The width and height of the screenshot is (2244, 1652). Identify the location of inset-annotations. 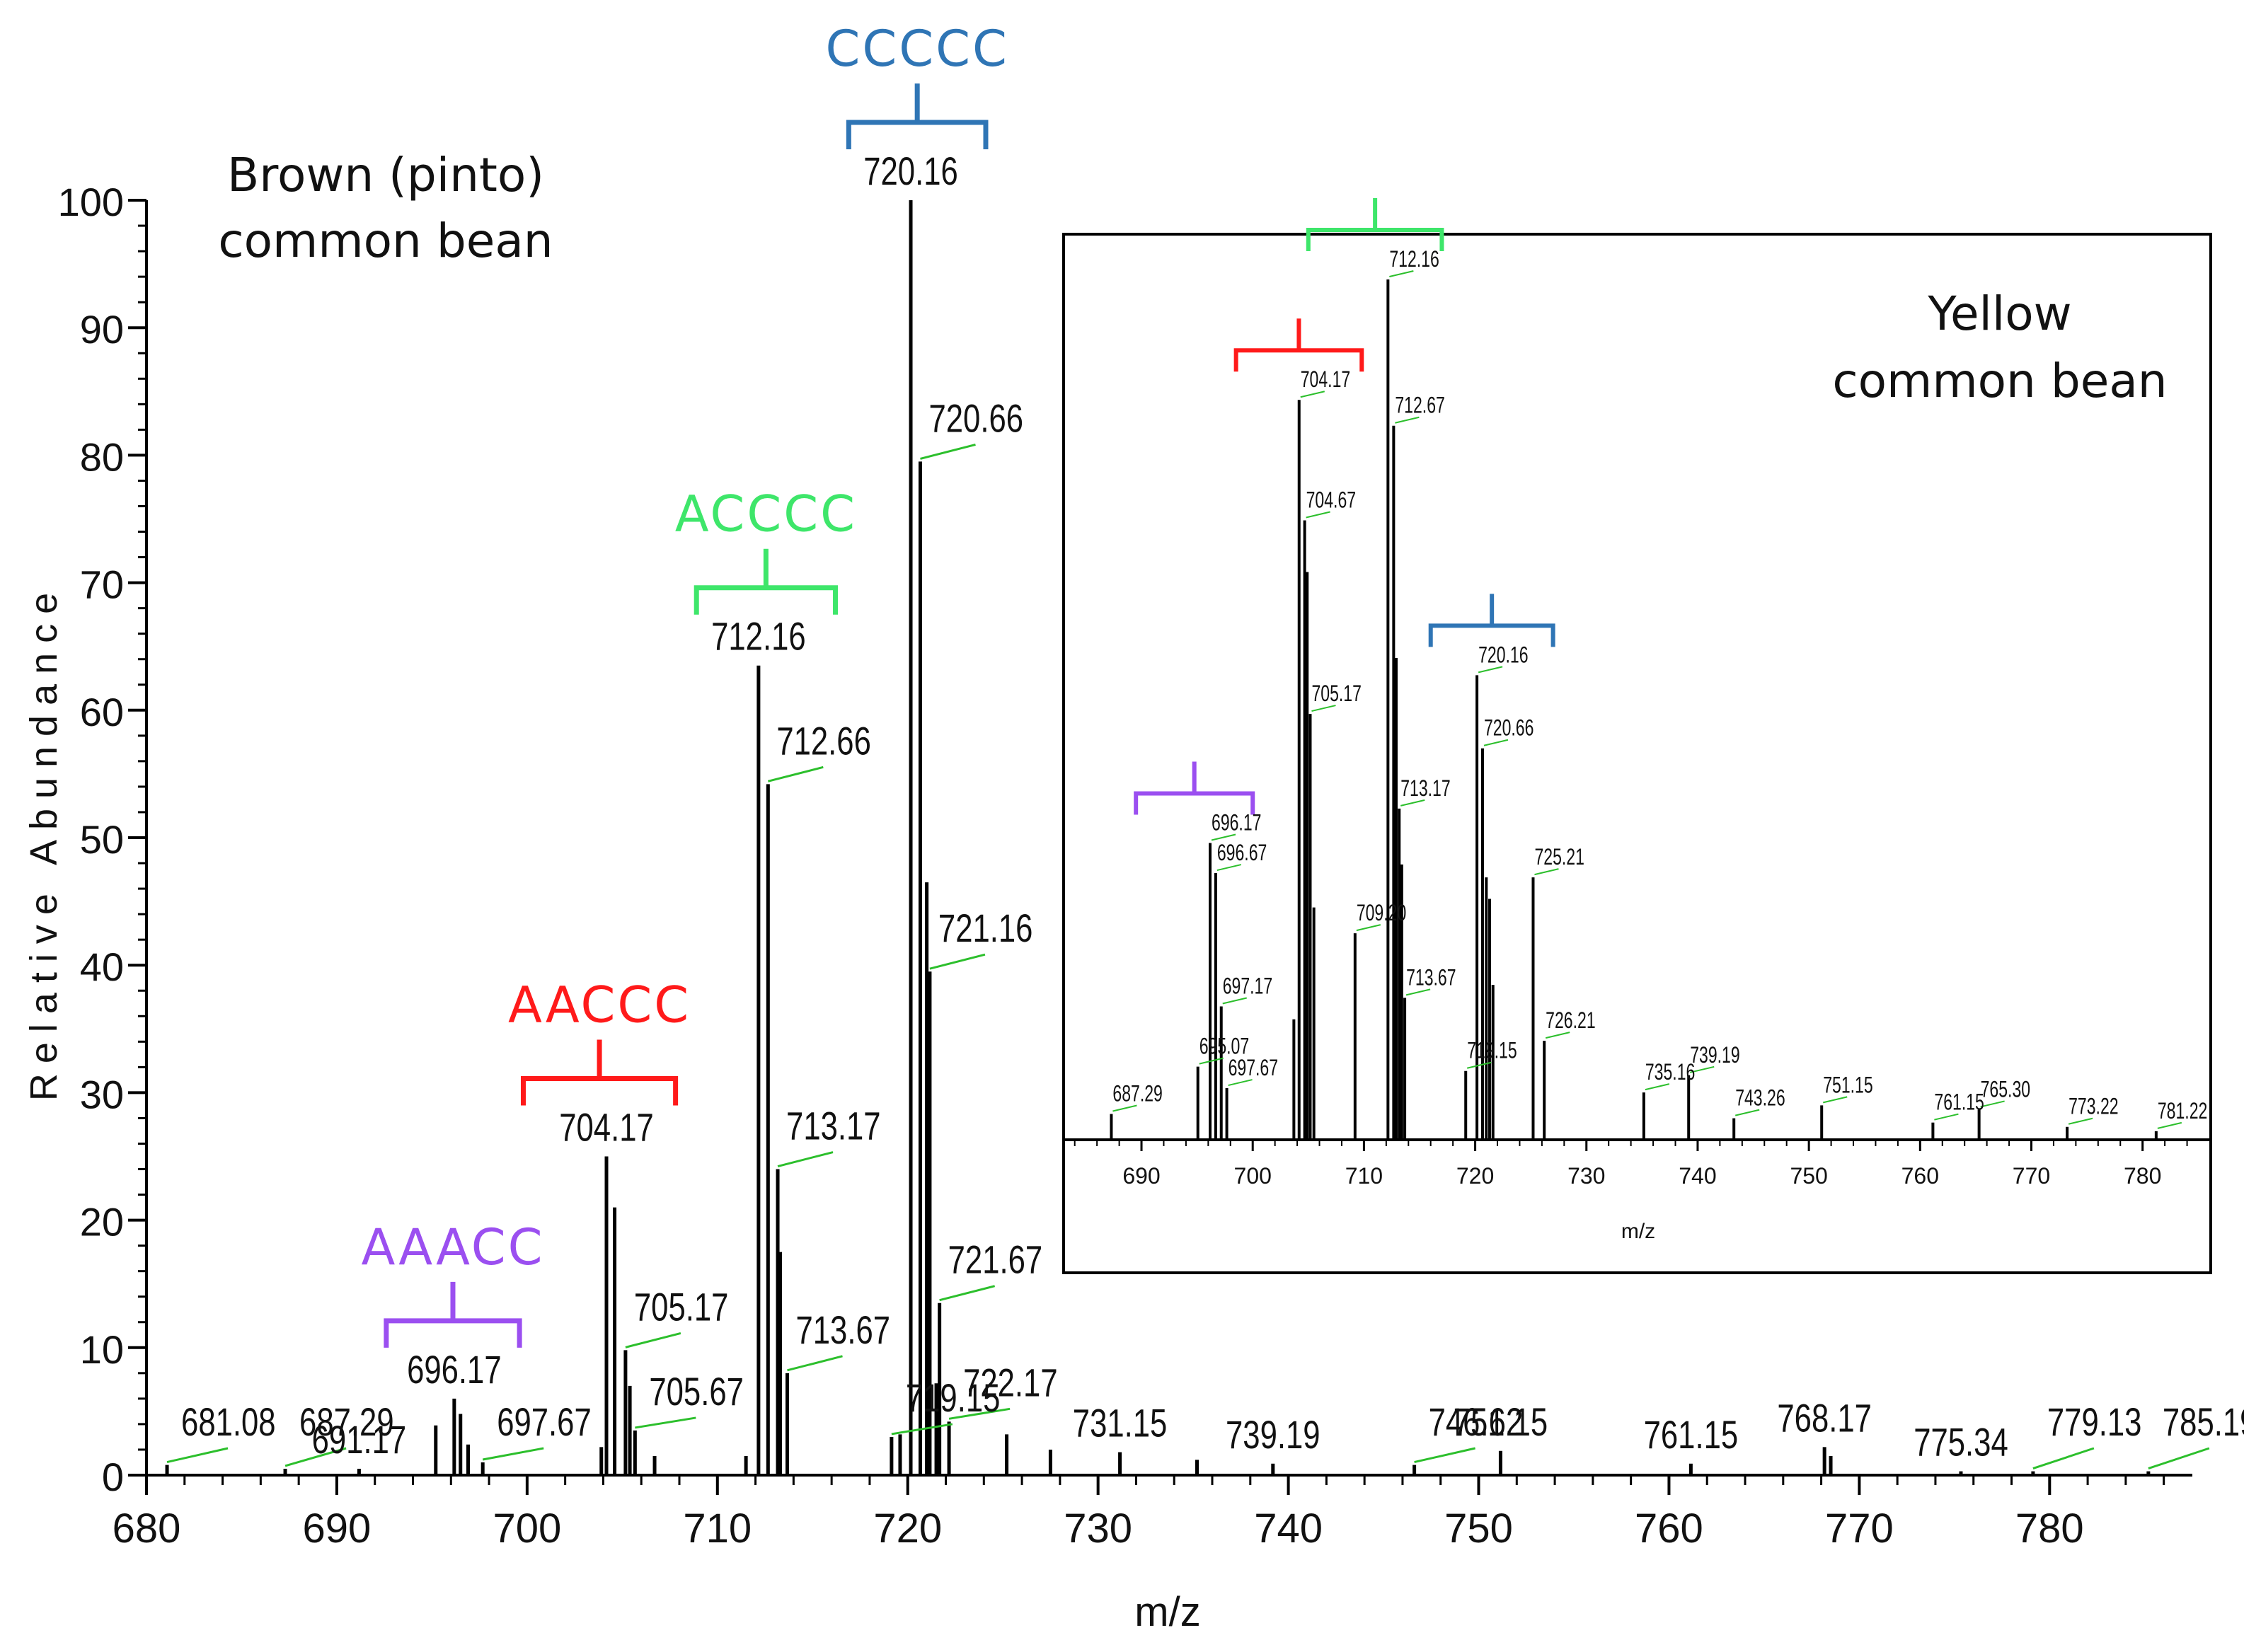
(1344, 506).